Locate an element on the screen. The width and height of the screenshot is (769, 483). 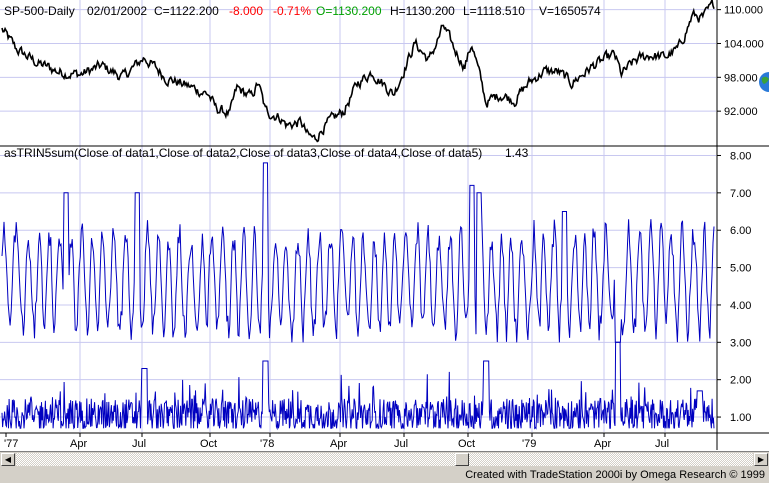
trin-tick-label: 2.00 is located at coordinates (740, 381).